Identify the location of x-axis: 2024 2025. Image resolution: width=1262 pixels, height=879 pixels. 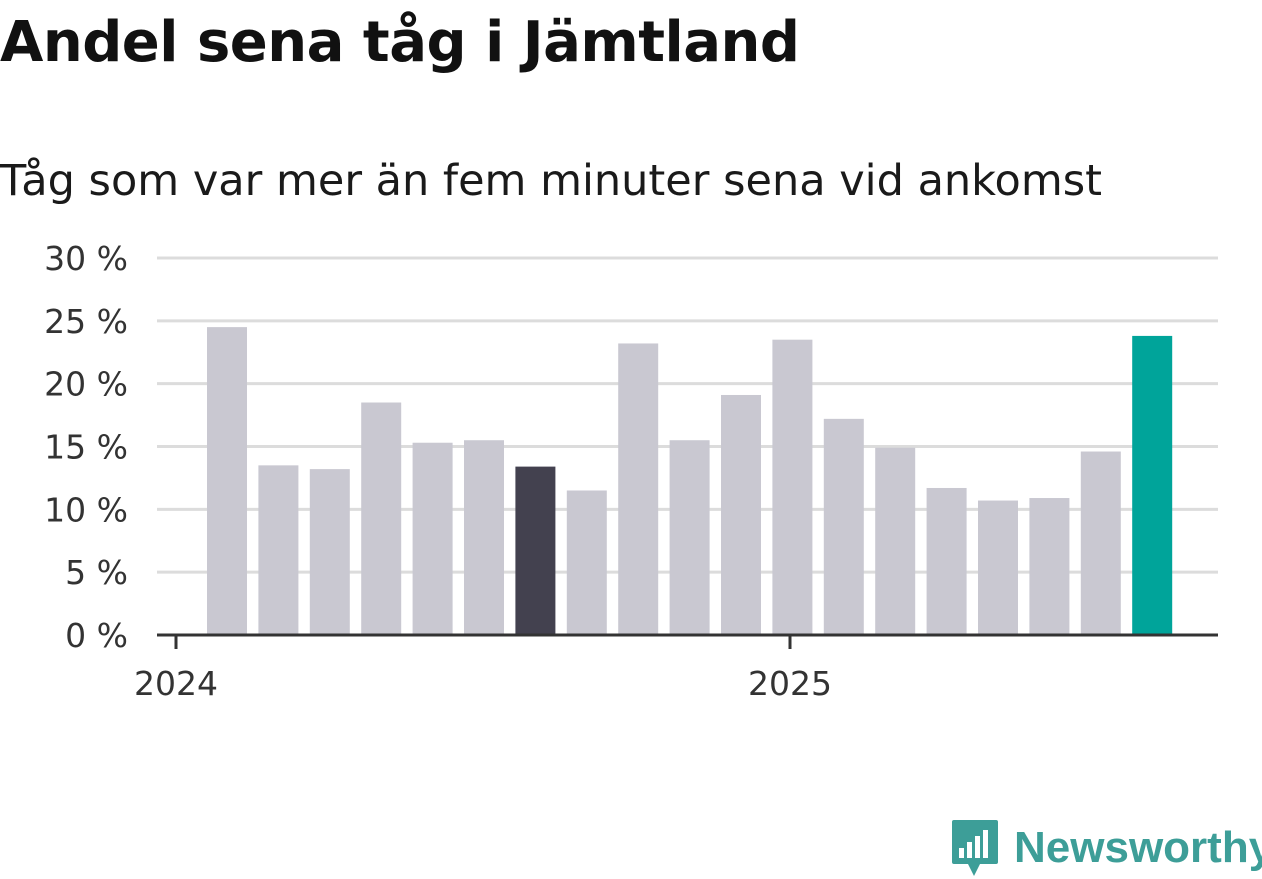
(676, 668).